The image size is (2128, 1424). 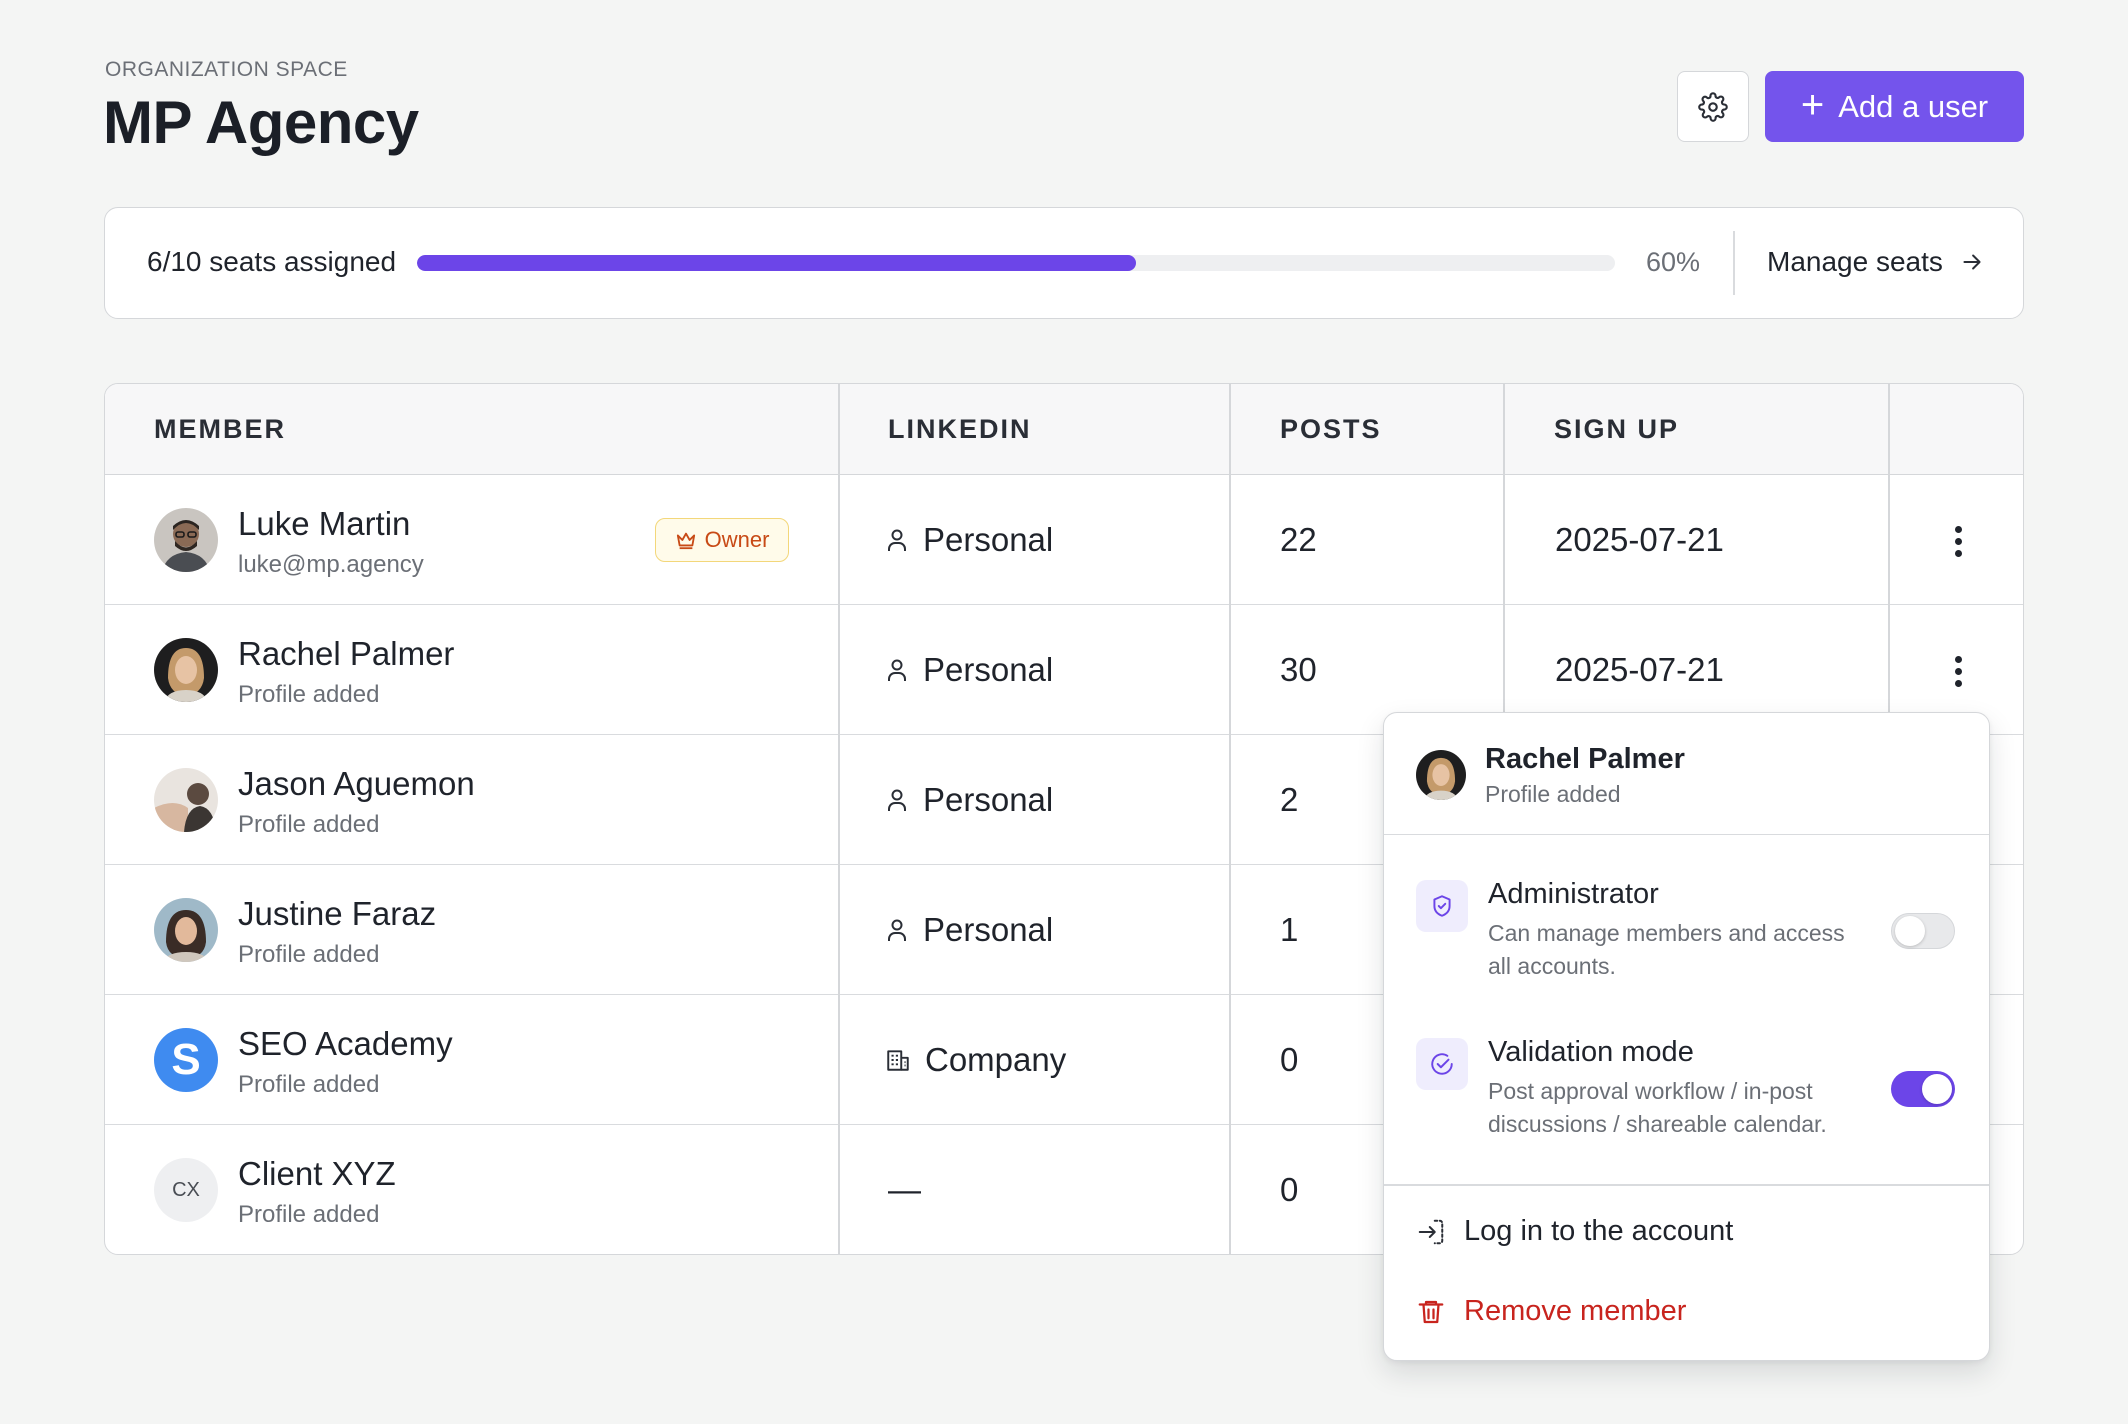 I want to click on avatar: S, so click(x=186, y=1060).